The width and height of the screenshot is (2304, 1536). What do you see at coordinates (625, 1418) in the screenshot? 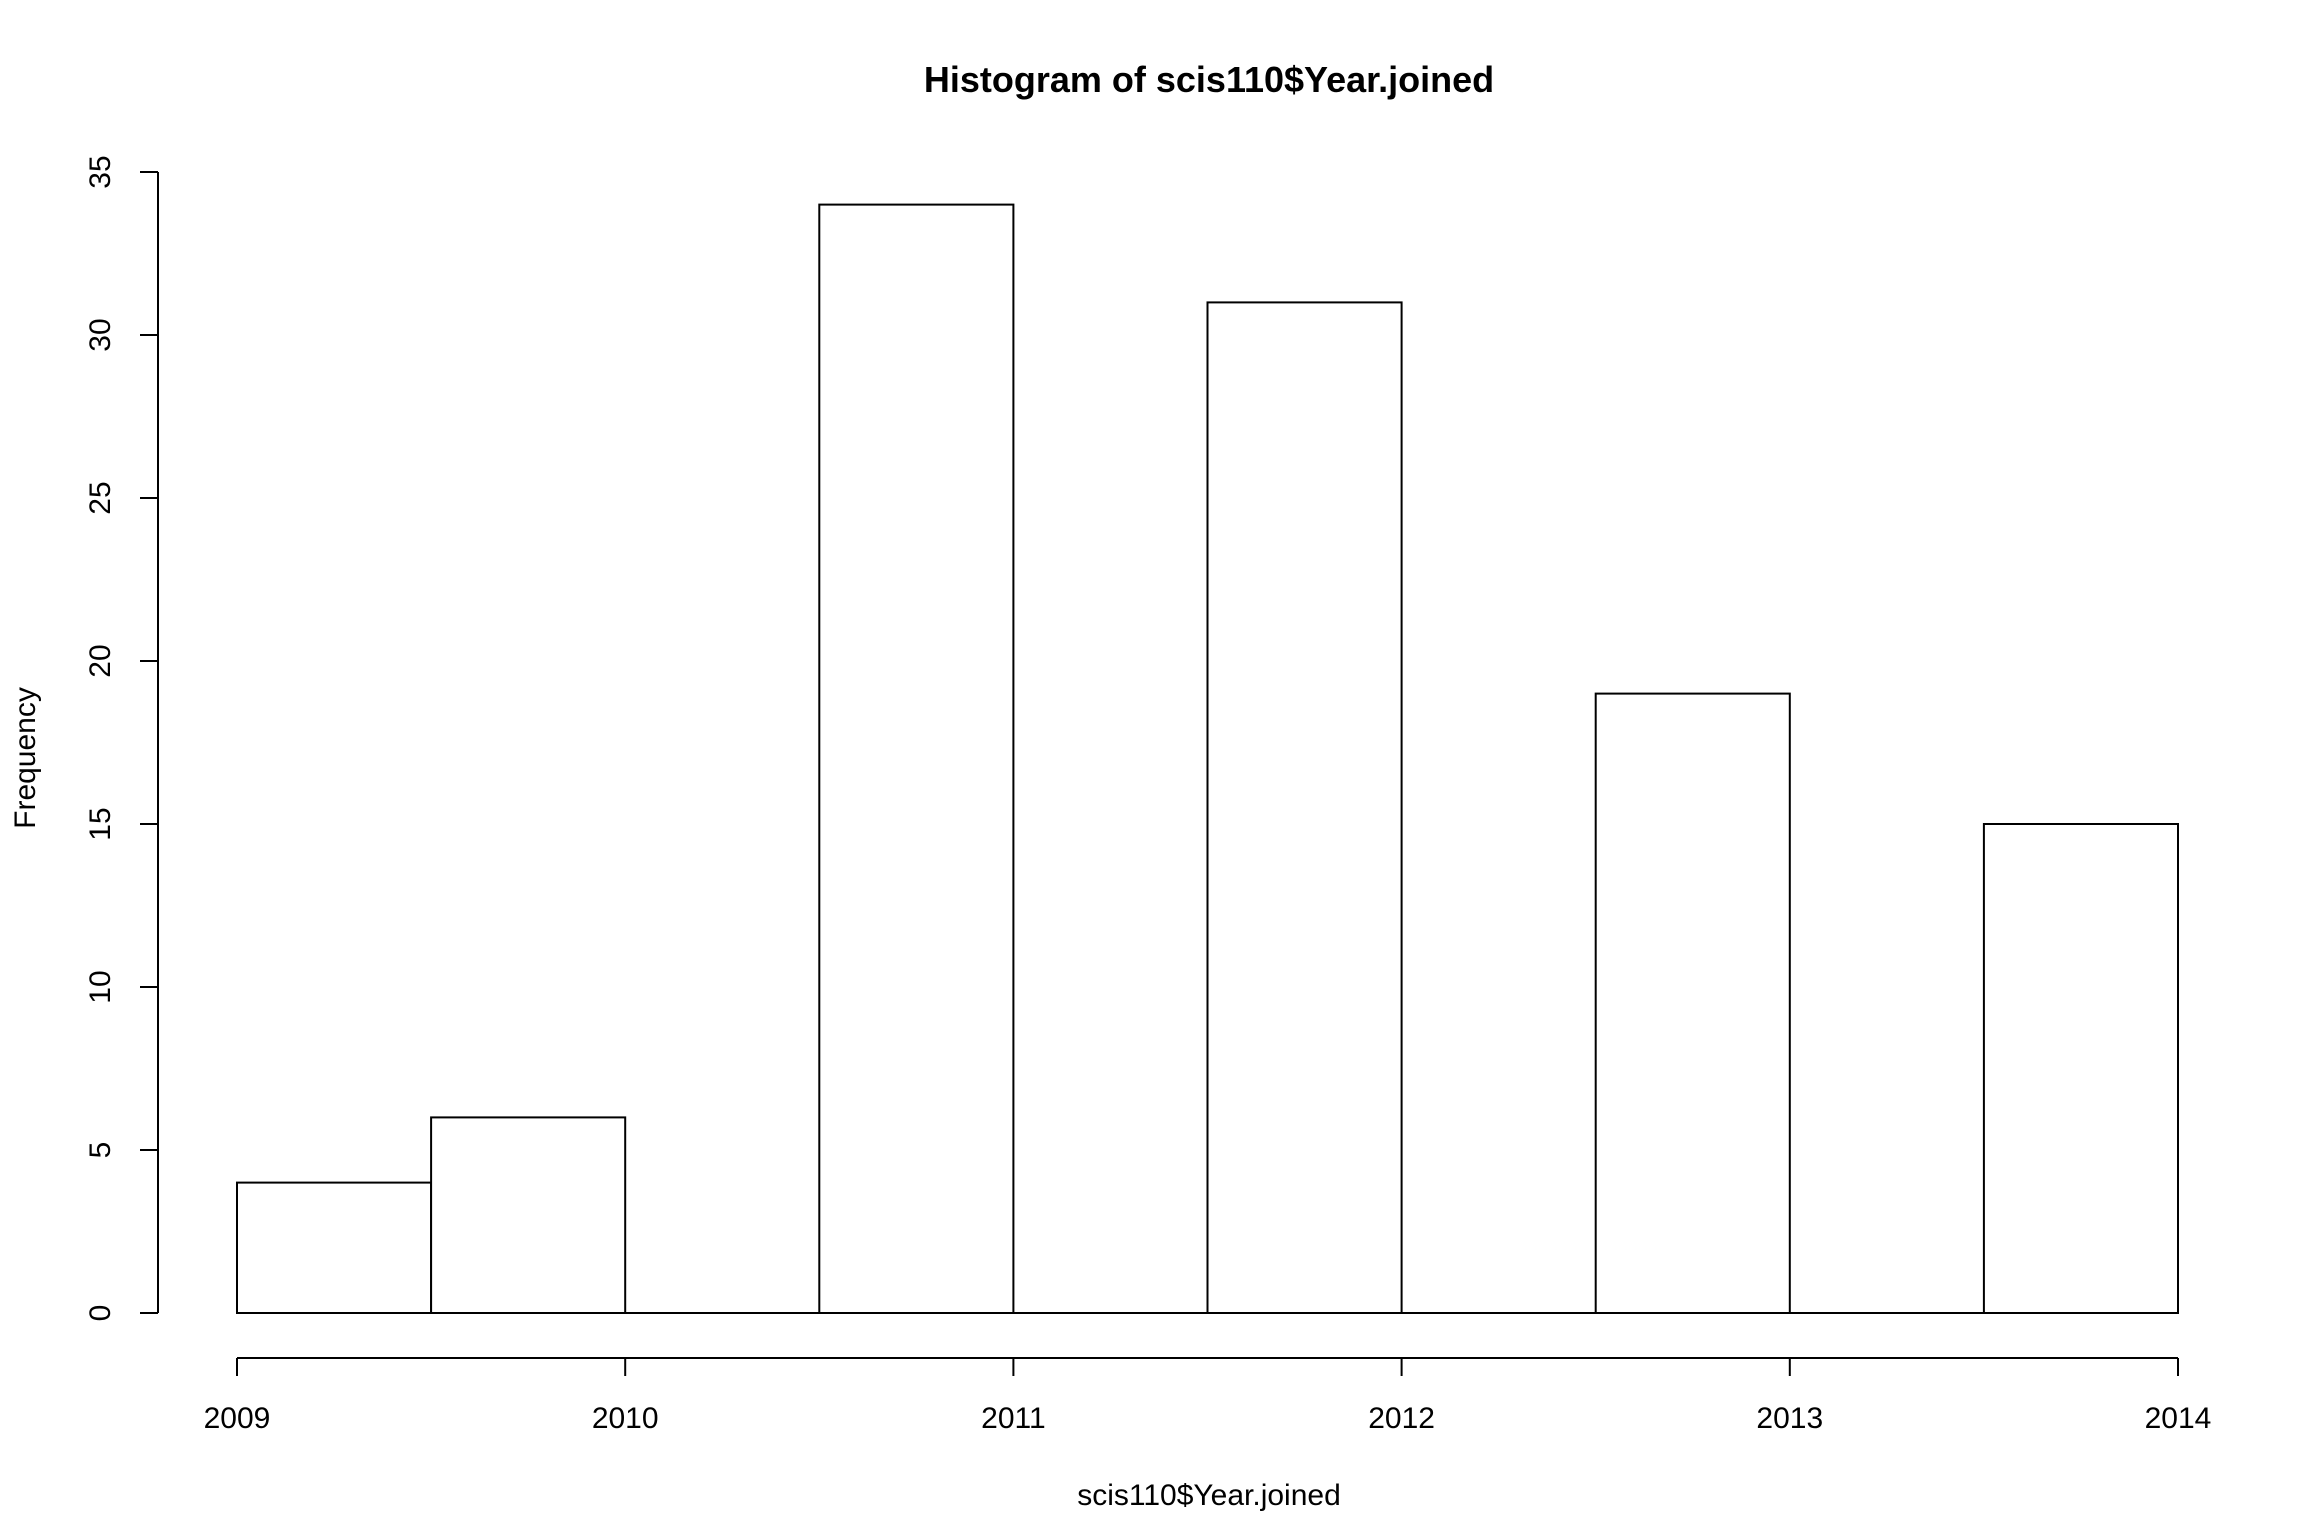
I see `x-tick-label: 2010` at bounding box center [625, 1418].